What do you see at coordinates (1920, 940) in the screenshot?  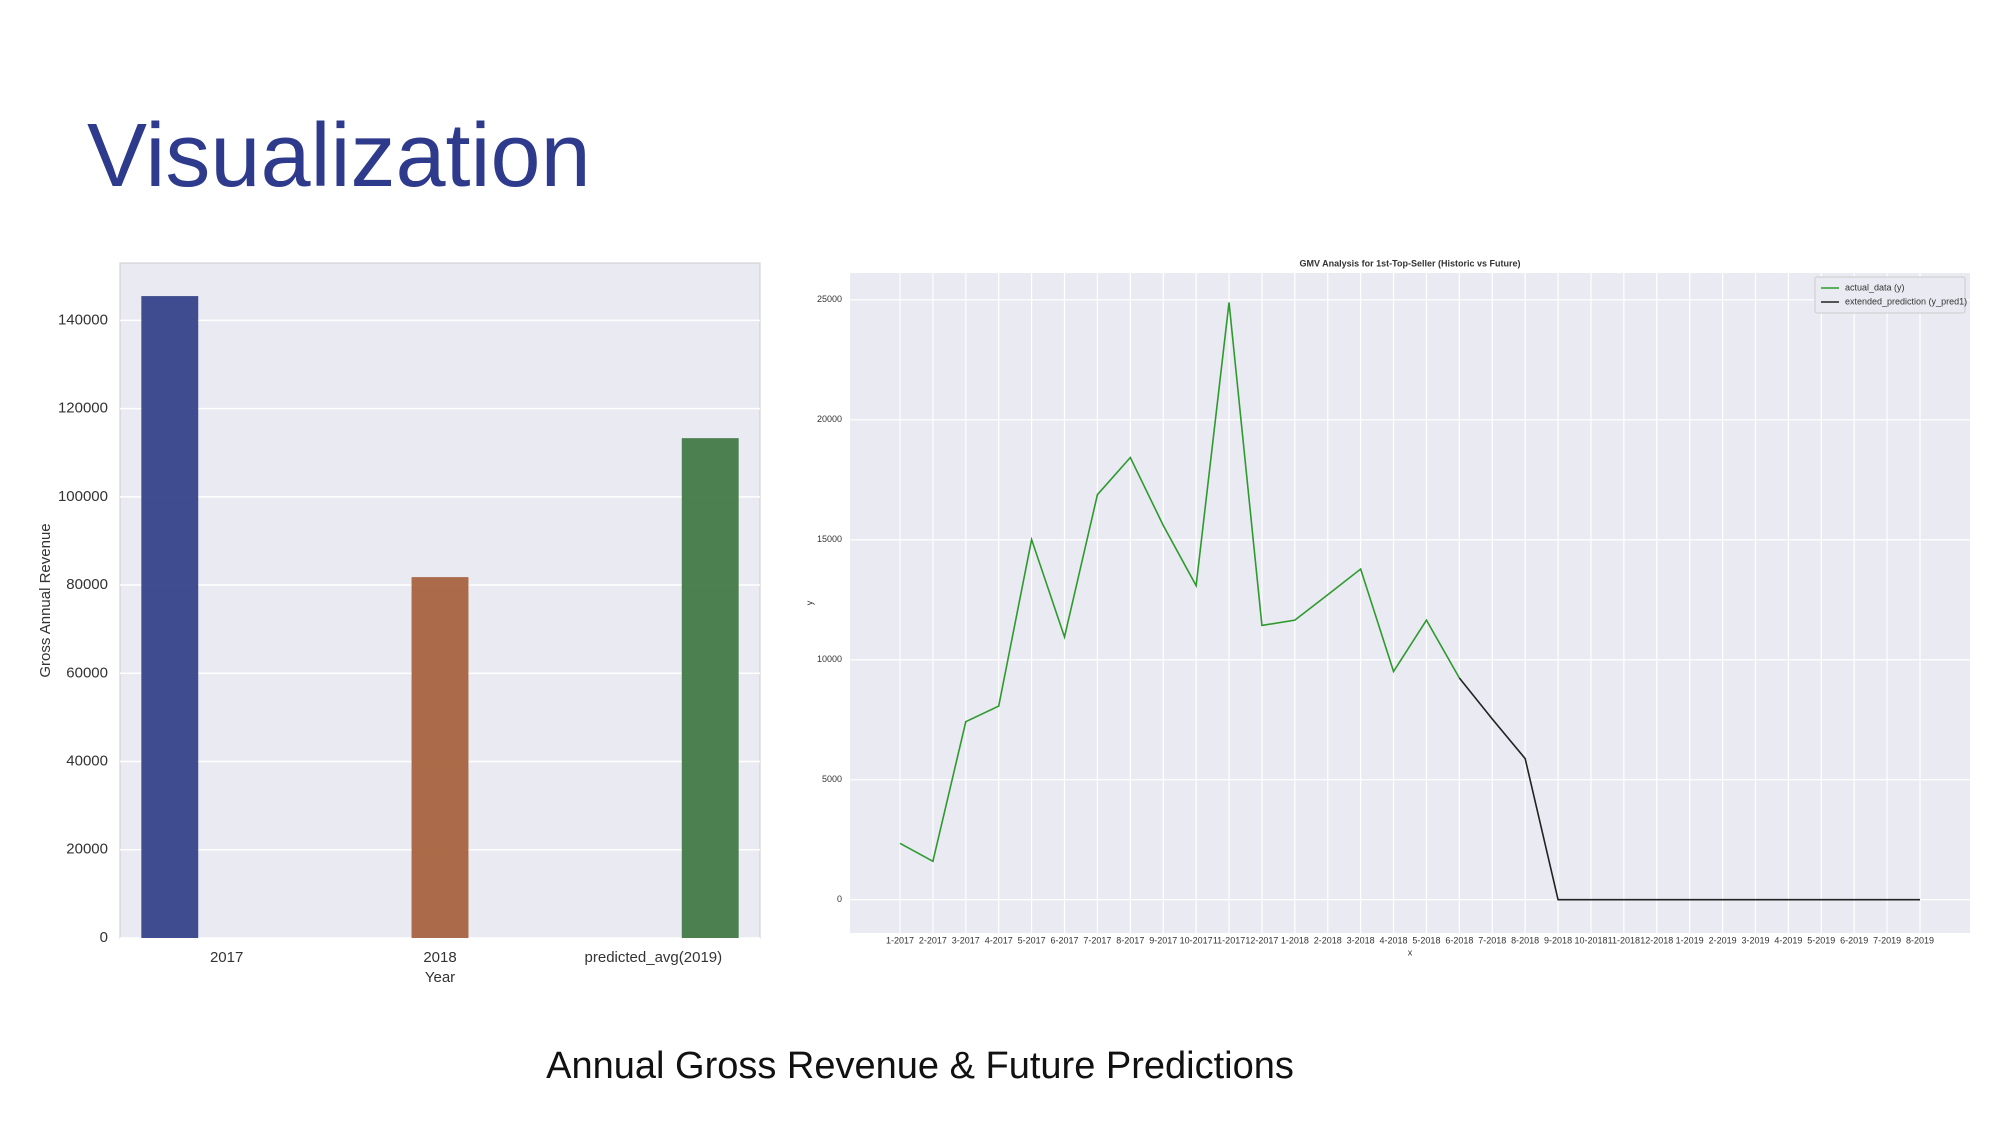 I see `x-tick-label: 8-2019` at bounding box center [1920, 940].